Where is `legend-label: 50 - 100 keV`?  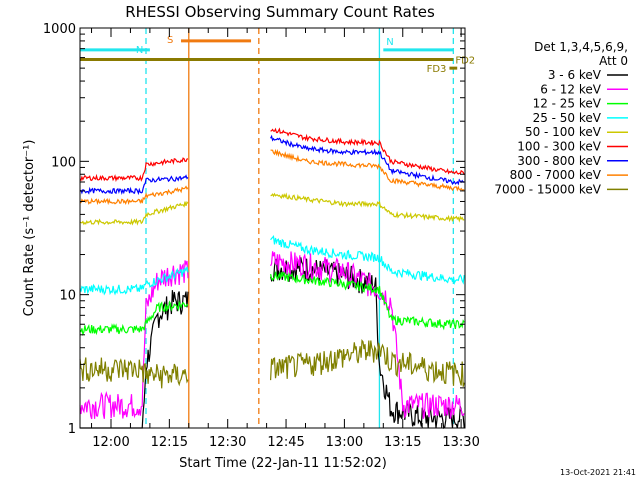
legend-label: 50 - 100 keV is located at coordinates (563, 132).